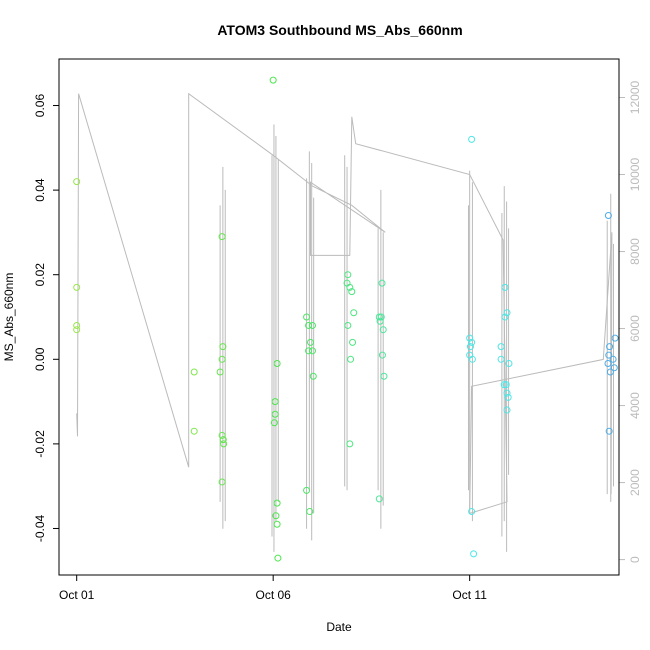 This screenshot has height=650, width=650. I want to click on x-axis-label: Date, so click(339, 627).